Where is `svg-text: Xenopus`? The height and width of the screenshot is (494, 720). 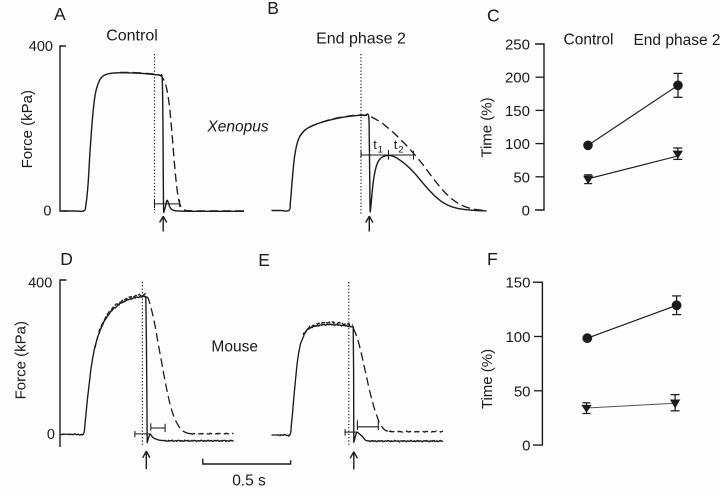 svg-text: Xenopus is located at coordinates (237, 127).